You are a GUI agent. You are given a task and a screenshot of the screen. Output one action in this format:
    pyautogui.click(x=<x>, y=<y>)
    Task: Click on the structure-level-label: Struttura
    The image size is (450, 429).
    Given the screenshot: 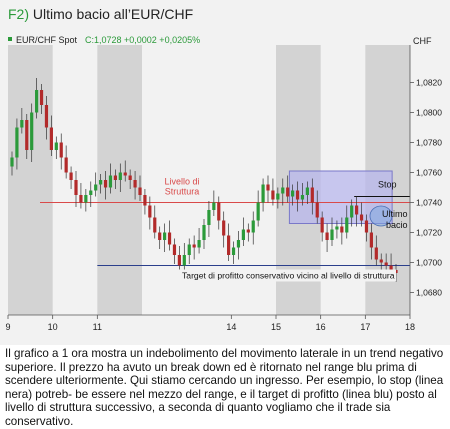 What is the action you would take?
    pyautogui.click(x=182, y=192)
    